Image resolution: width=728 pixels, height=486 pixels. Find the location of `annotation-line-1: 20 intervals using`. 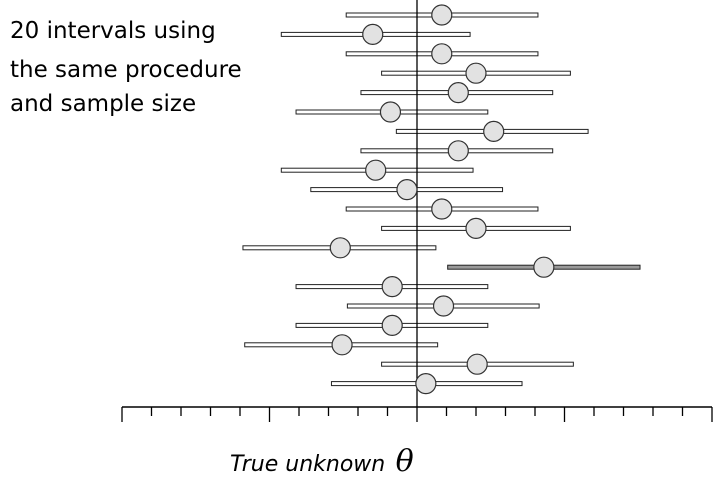

annotation-line-1: 20 intervals using is located at coordinates (113, 31).